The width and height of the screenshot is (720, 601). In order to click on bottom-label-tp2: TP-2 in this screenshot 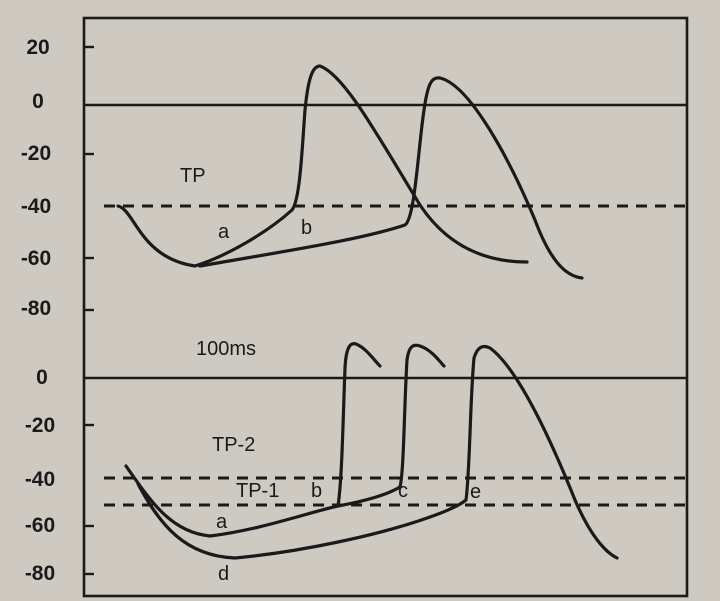, I will do `click(233, 445)`.